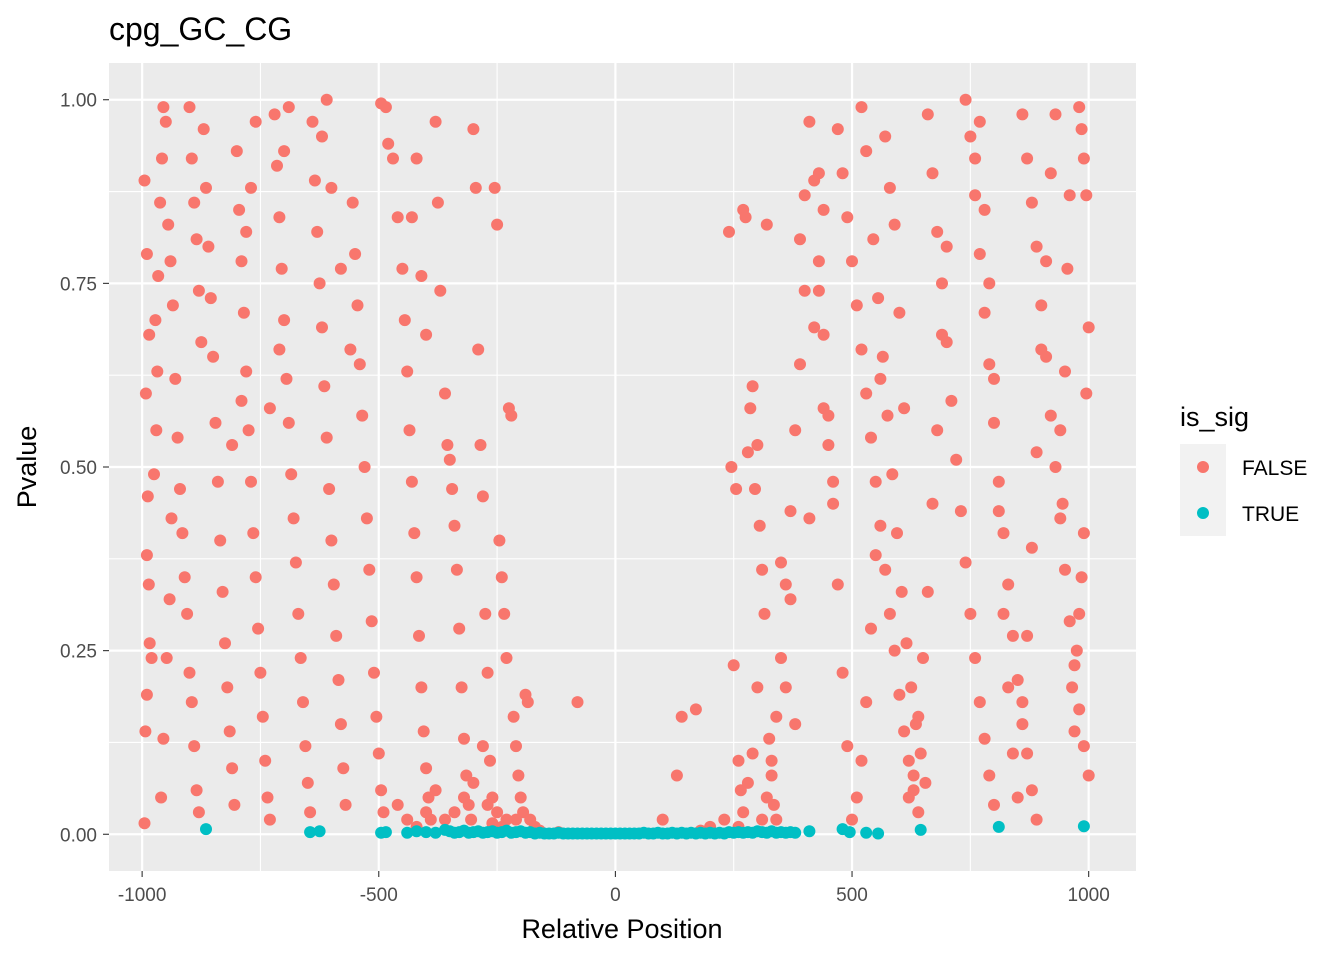 Image resolution: width=1344 pixels, height=960 pixels. Describe the element at coordinates (27, 467) in the screenshot. I see `y-axis-title: Pvalue` at that location.